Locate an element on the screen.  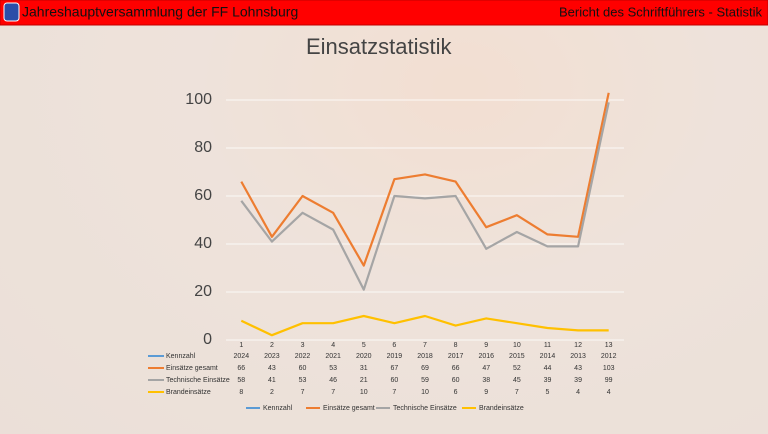
x-tick-label: 2 is located at coordinates (272, 345).